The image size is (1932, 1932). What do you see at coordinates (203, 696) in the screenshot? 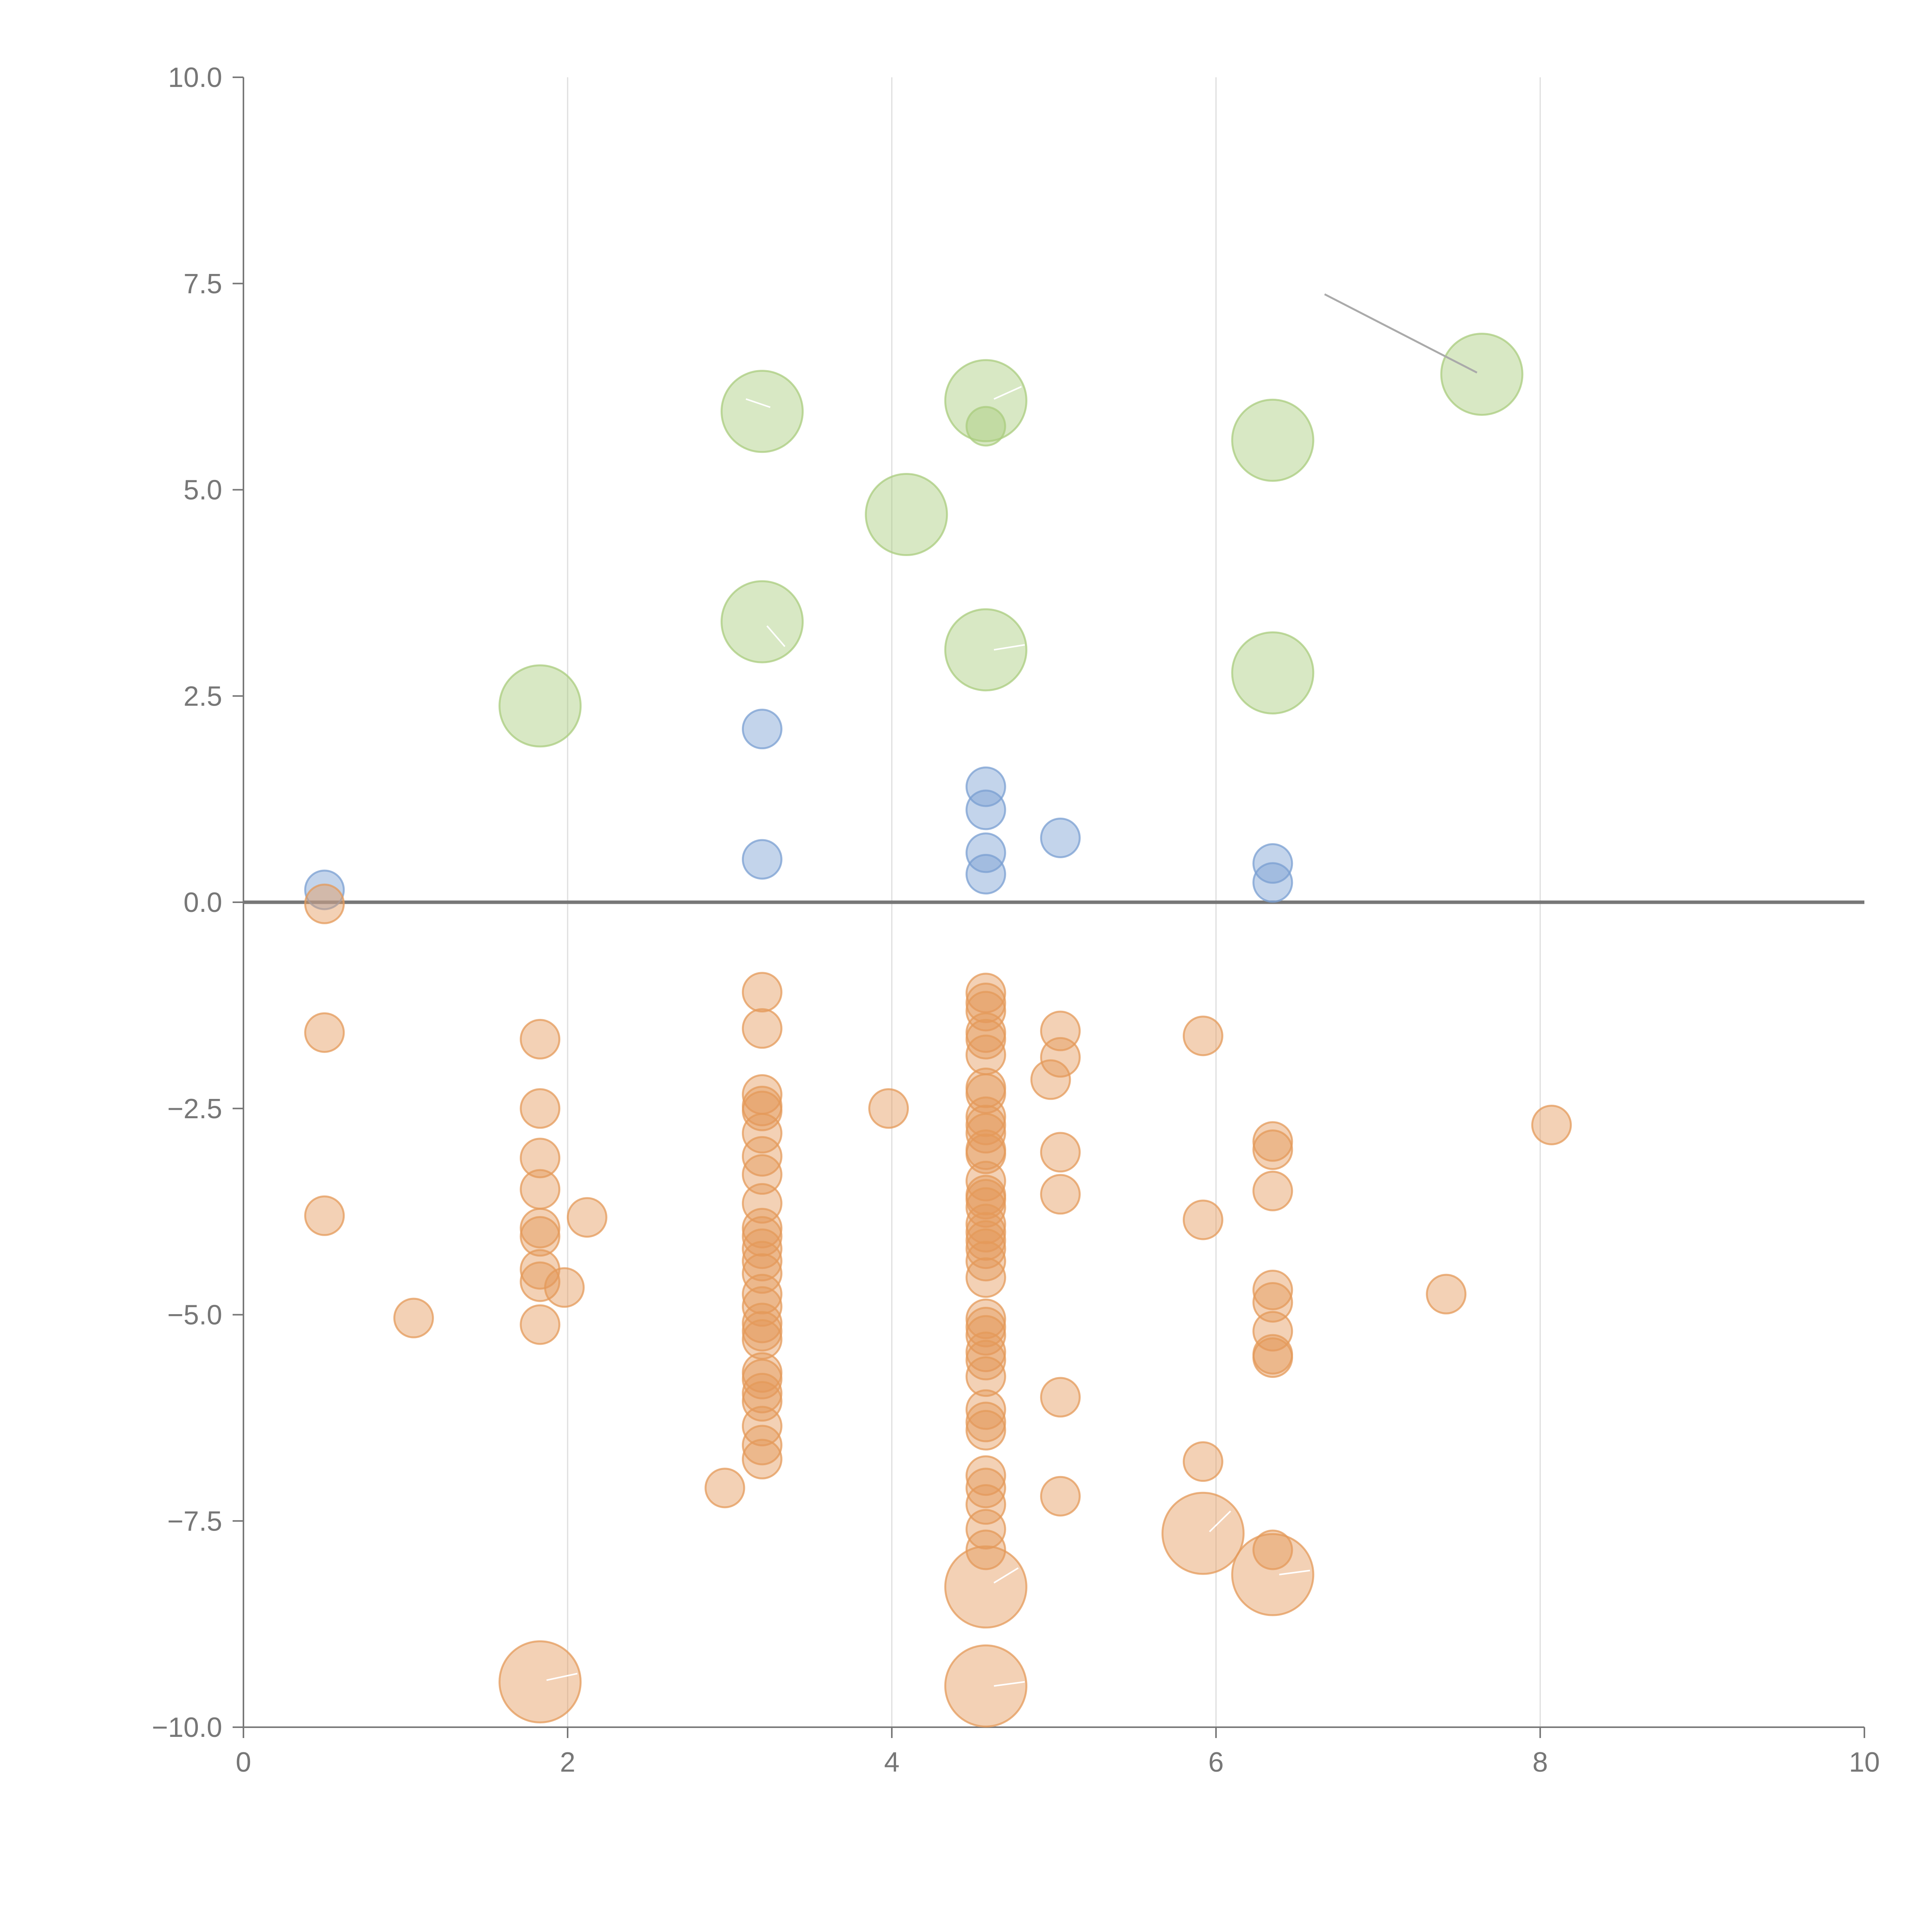
I see `y-tick-label: 2.5` at bounding box center [203, 696].